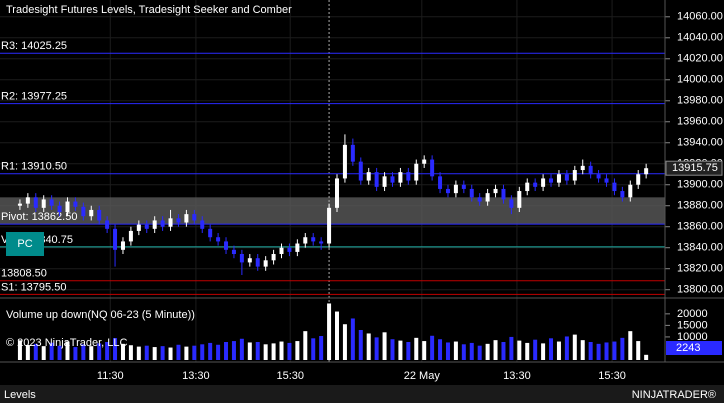  I want to click on y-tick-label: 14020.00, so click(700, 59).